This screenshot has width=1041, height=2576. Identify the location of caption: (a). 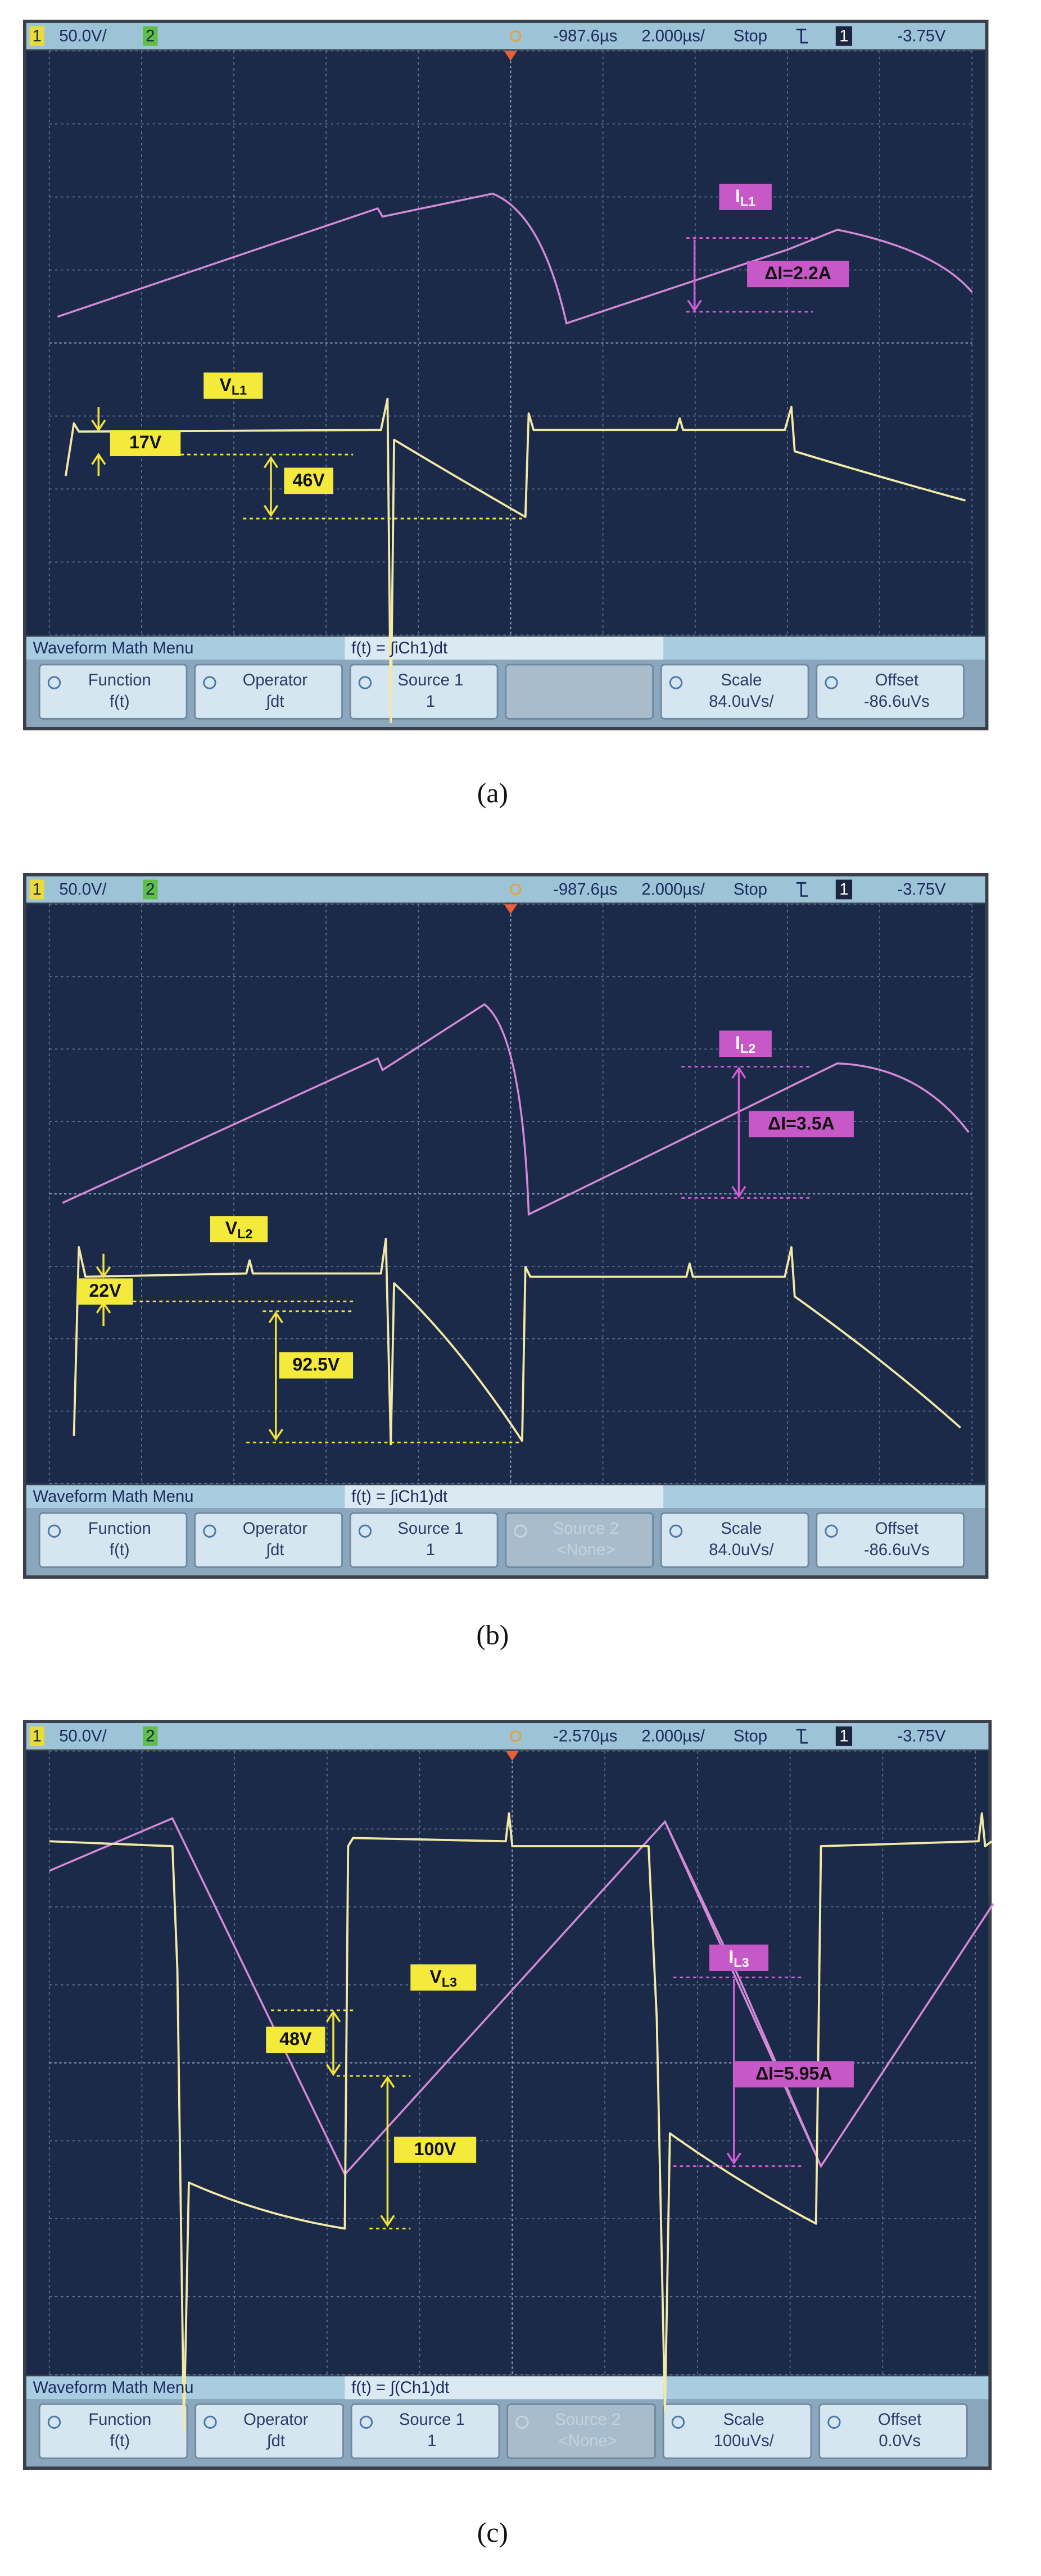
(493, 793).